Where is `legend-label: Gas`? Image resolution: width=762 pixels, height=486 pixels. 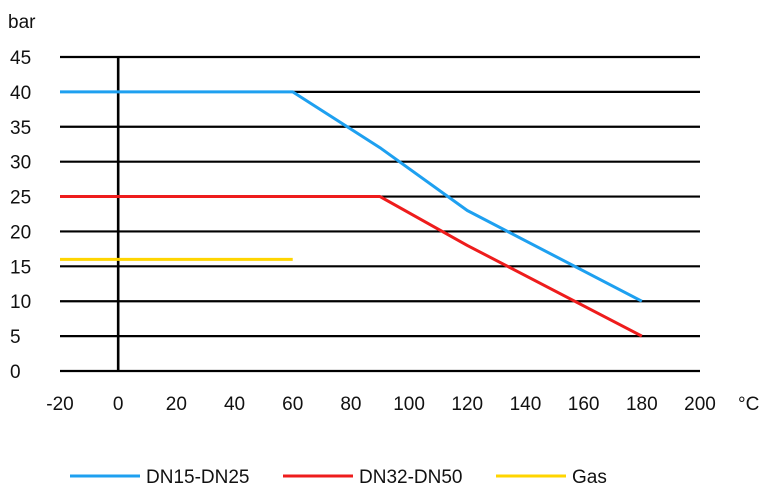 legend-label: Gas is located at coordinates (589, 476).